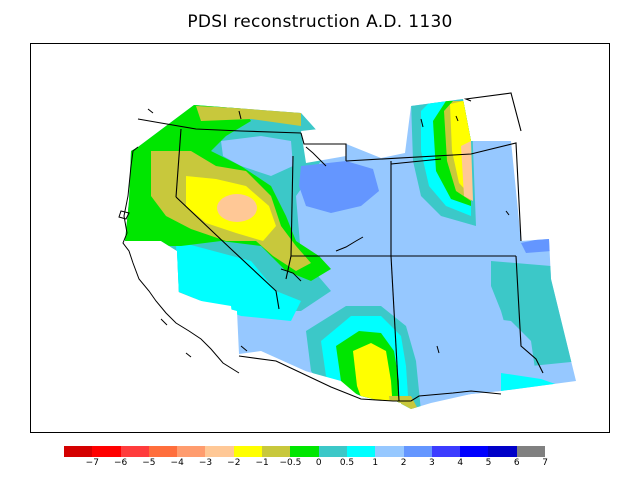  What do you see at coordinates (219, 126) in the screenshot?
I see `oregon-north` at bounding box center [219, 126].